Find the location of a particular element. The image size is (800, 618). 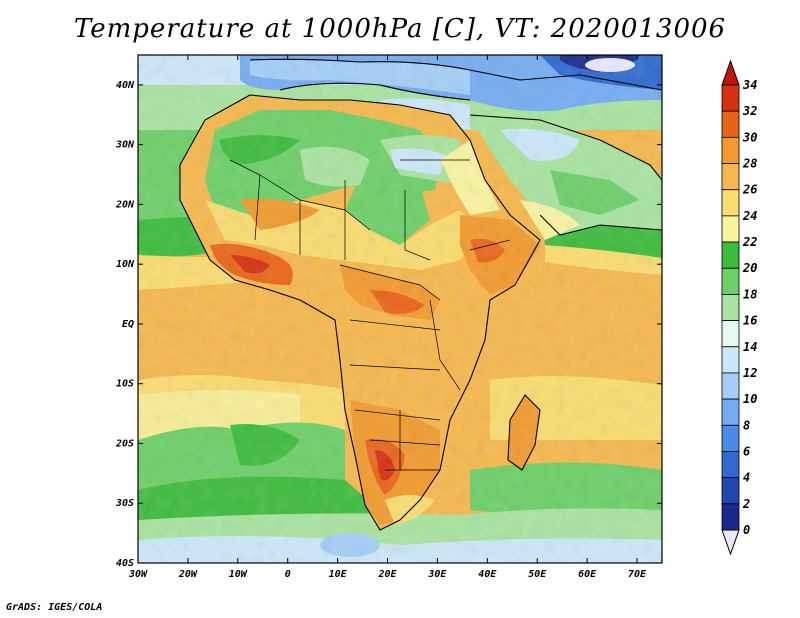

lon-tick-label: 10E is located at coordinates (338, 574).